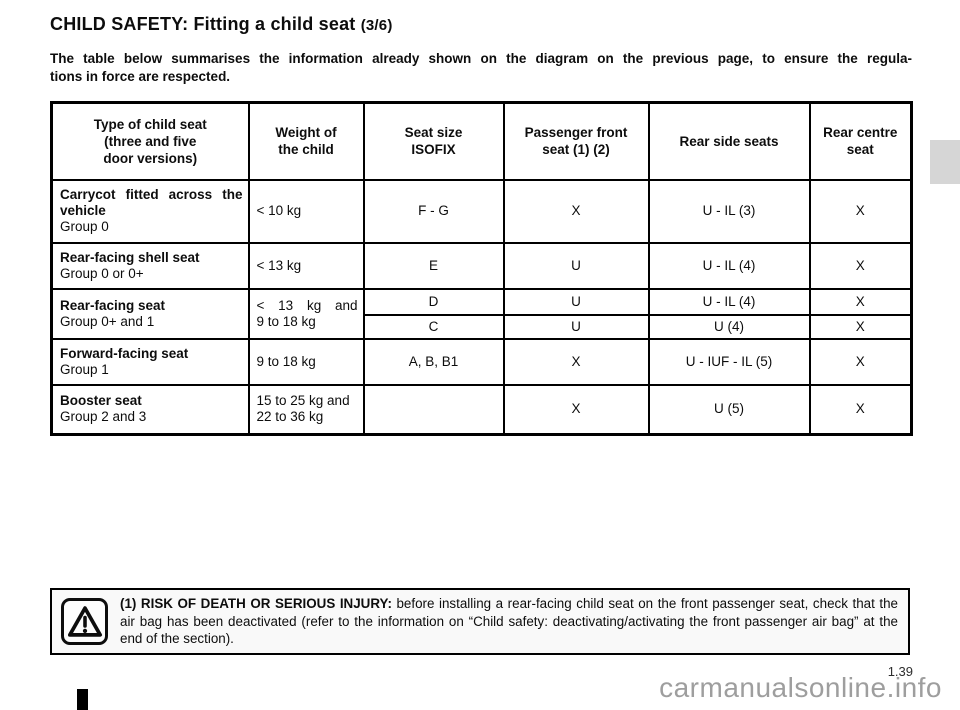  What do you see at coordinates (140, 76) in the screenshot?
I see `intro-line: tions in force are respected.` at bounding box center [140, 76].